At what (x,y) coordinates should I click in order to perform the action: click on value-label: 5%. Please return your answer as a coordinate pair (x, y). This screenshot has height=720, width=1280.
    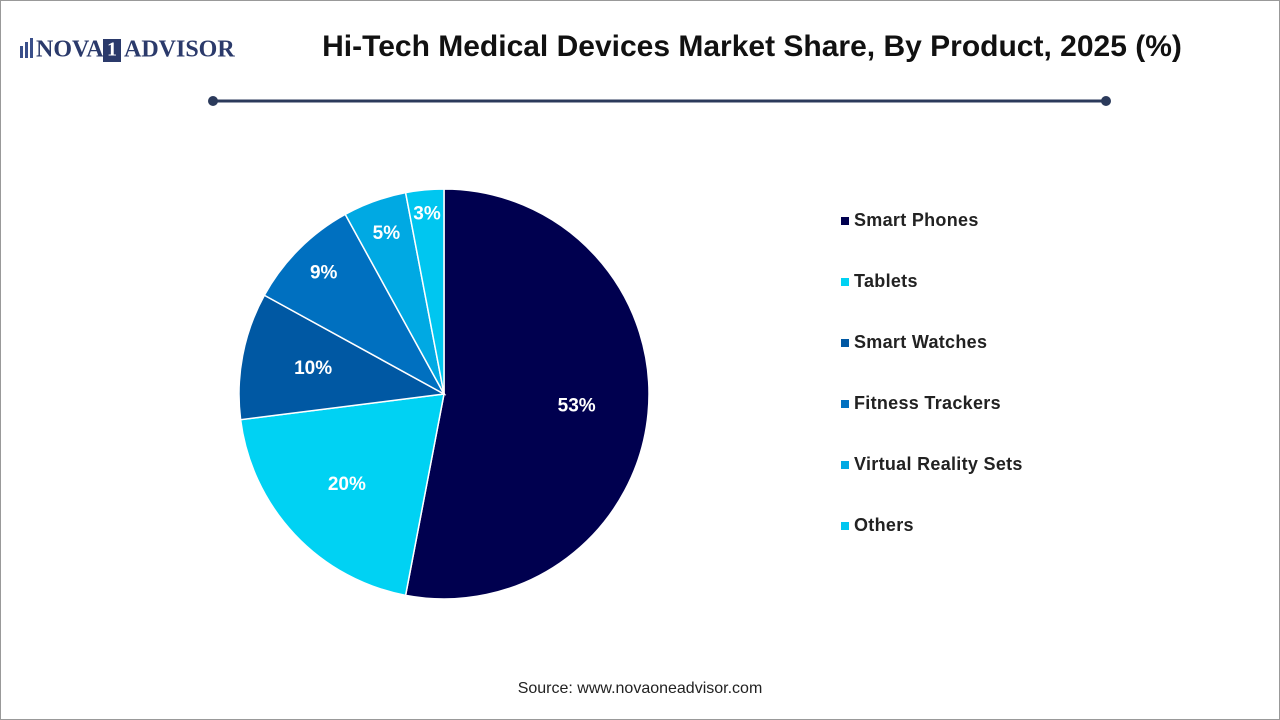
    Looking at the image, I should click on (387, 233).